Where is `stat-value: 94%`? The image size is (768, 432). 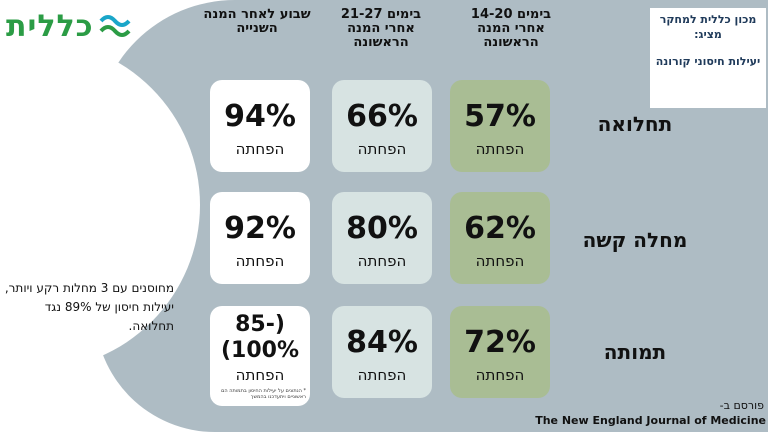
stat-value: 94% is located at coordinates (260, 116).